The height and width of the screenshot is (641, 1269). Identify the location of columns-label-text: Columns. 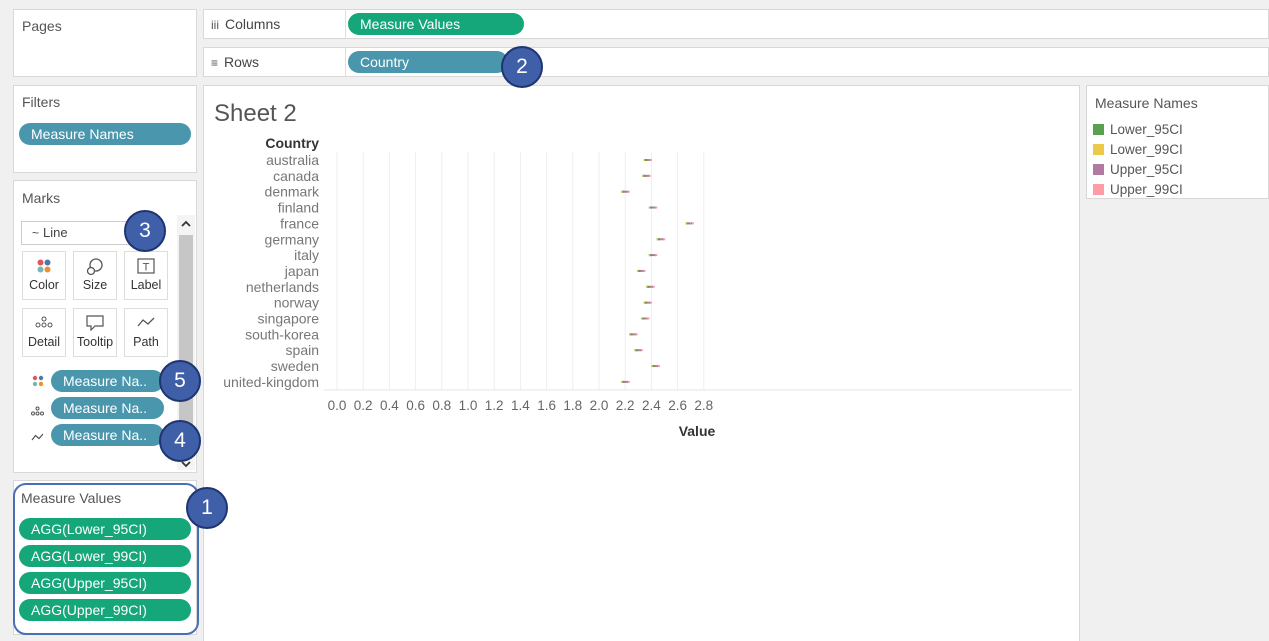
(253, 24).